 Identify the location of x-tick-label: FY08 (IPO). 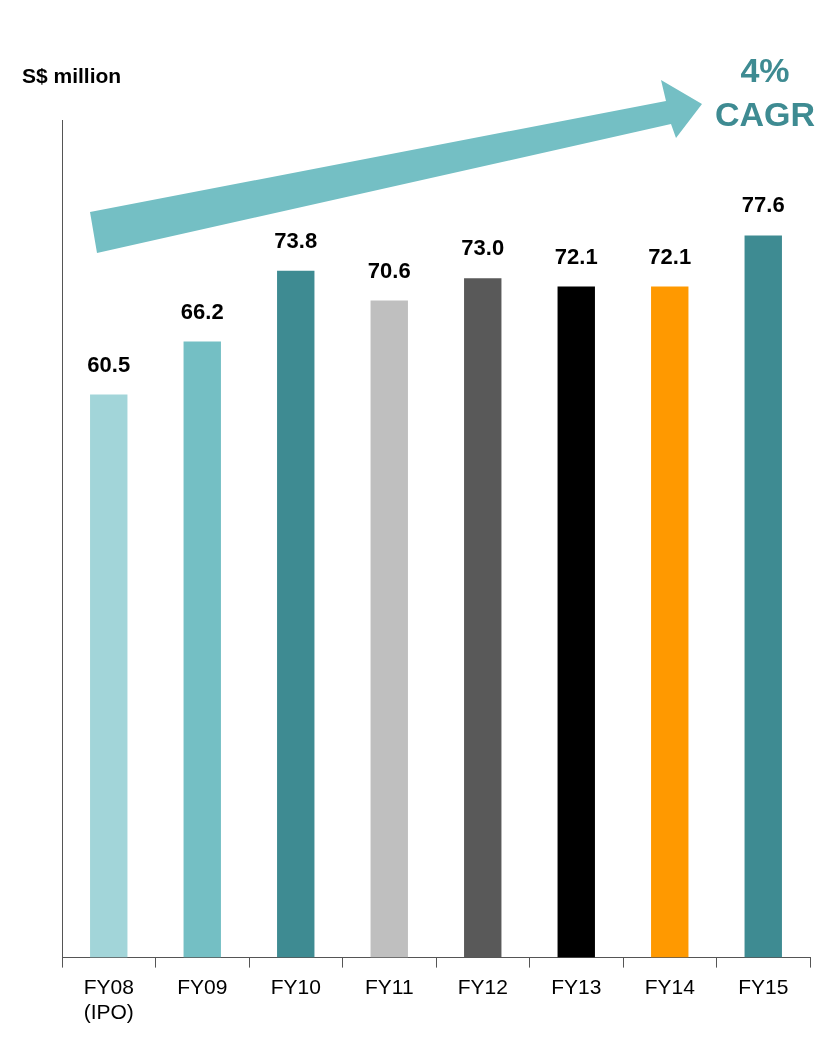
(108, 999).